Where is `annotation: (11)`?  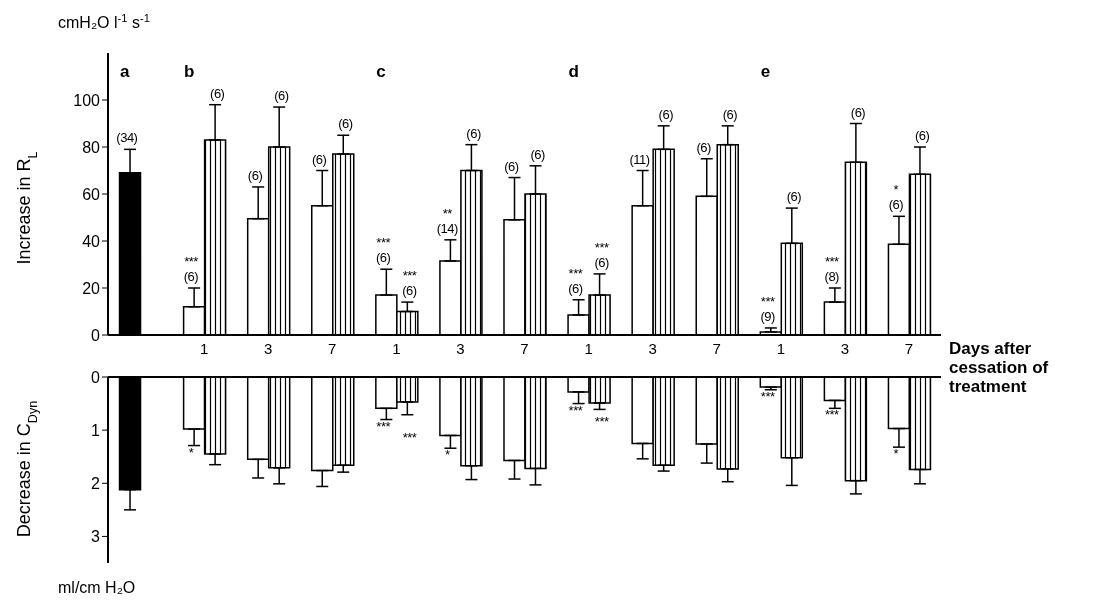
annotation: (11) is located at coordinates (639, 159).